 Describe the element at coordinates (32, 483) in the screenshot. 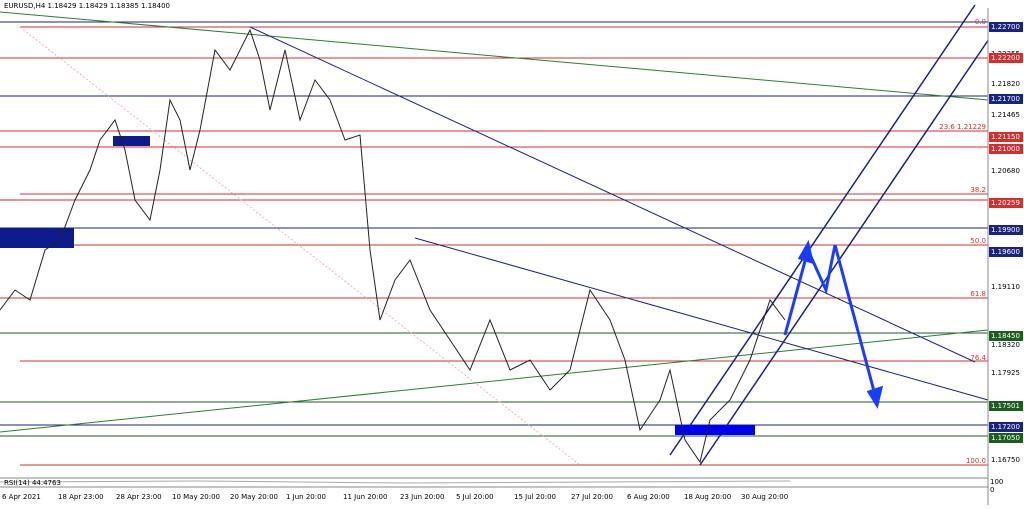

I see `rsi-label: RSI(14) 44.4763` at that location.